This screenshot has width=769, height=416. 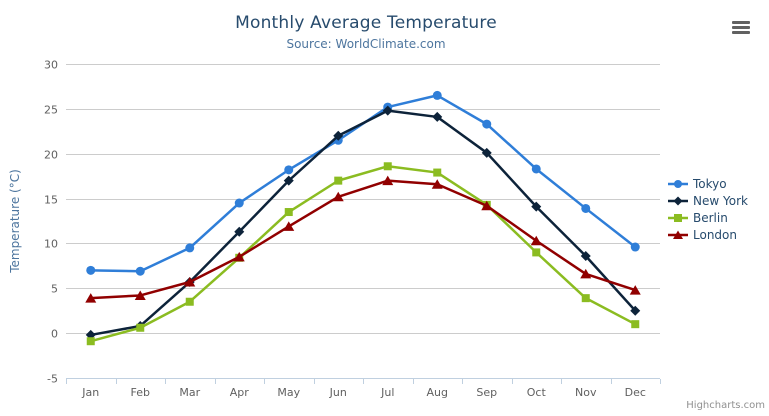 I want to click on legend-label: Tokyo, so click(x=710, y=183).